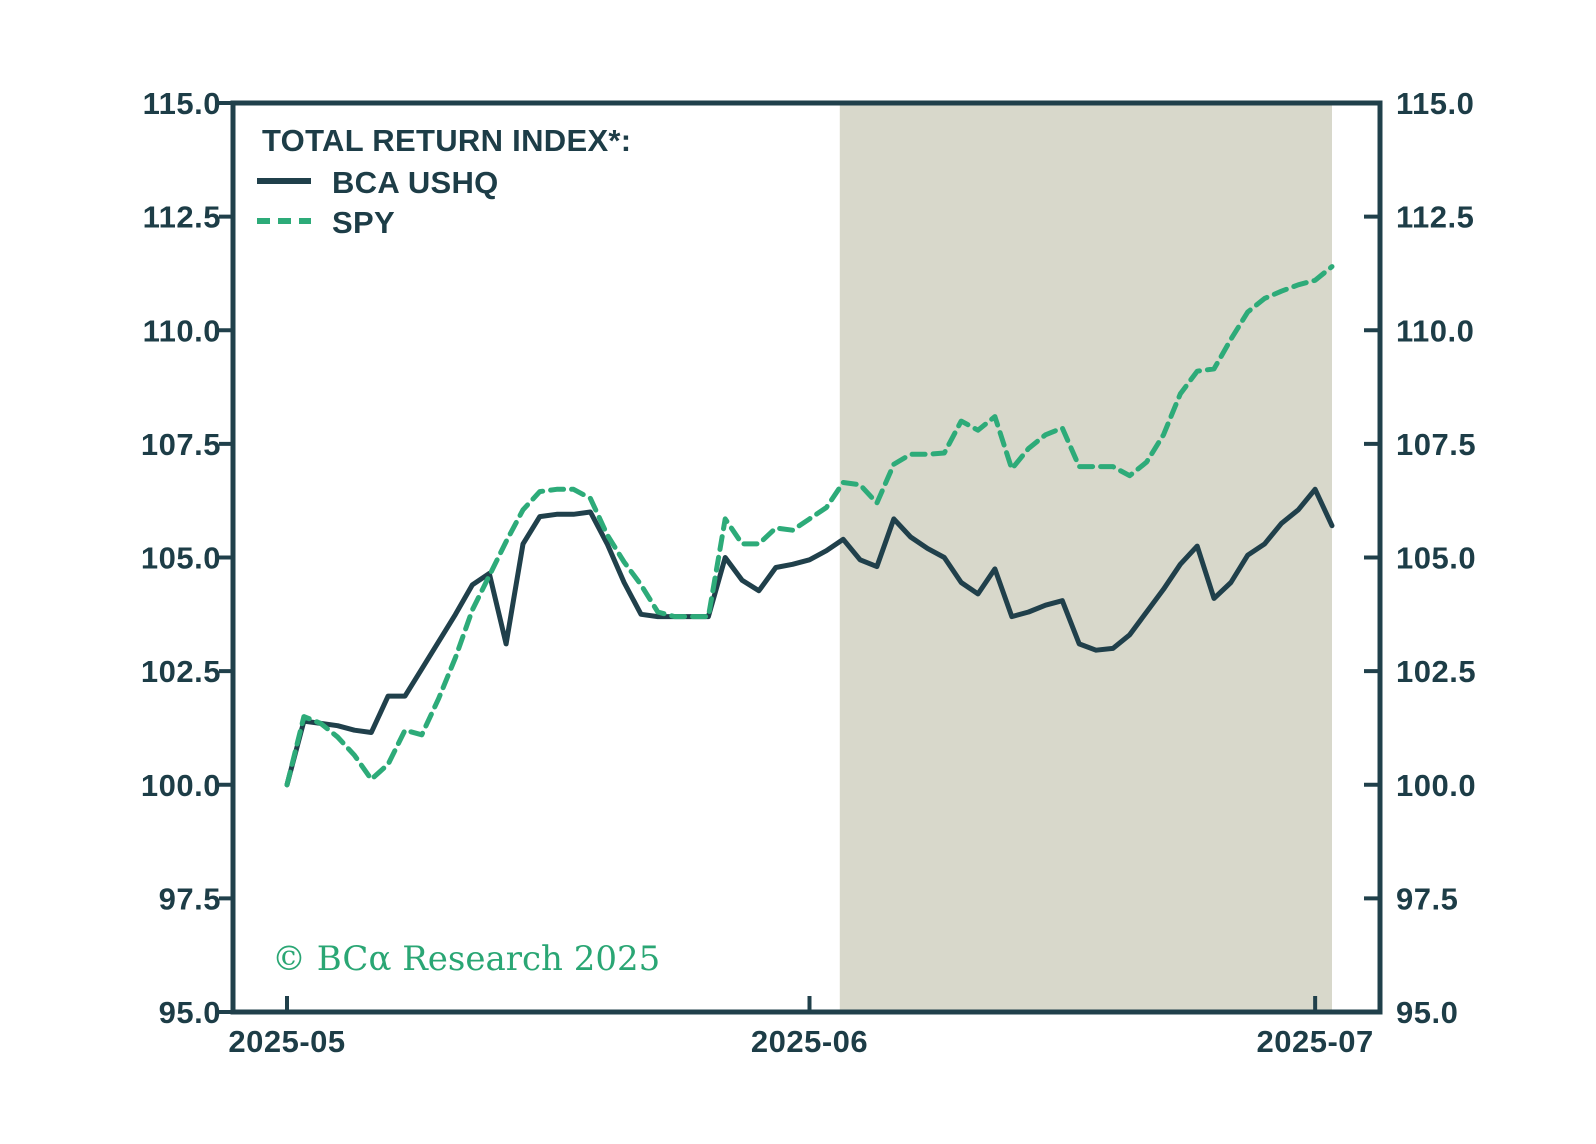  What do you see at coordinates (1436, 444) in the screenshot?
I see `y-axis-label-right: 107.5` at bounding box center [1436, 444].